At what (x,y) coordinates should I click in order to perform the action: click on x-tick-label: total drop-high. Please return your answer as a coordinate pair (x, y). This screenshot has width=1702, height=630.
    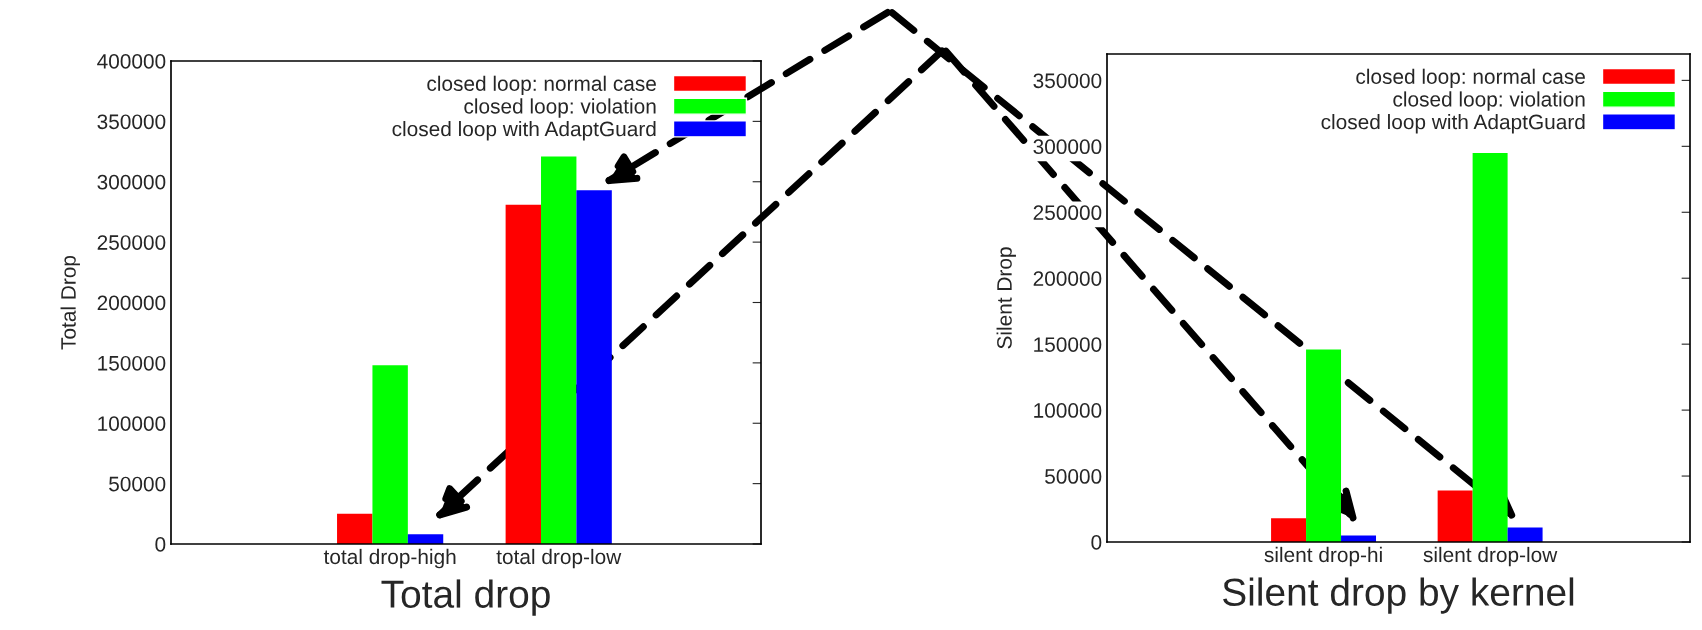
    Looking at the image, I should click on (389, 558).